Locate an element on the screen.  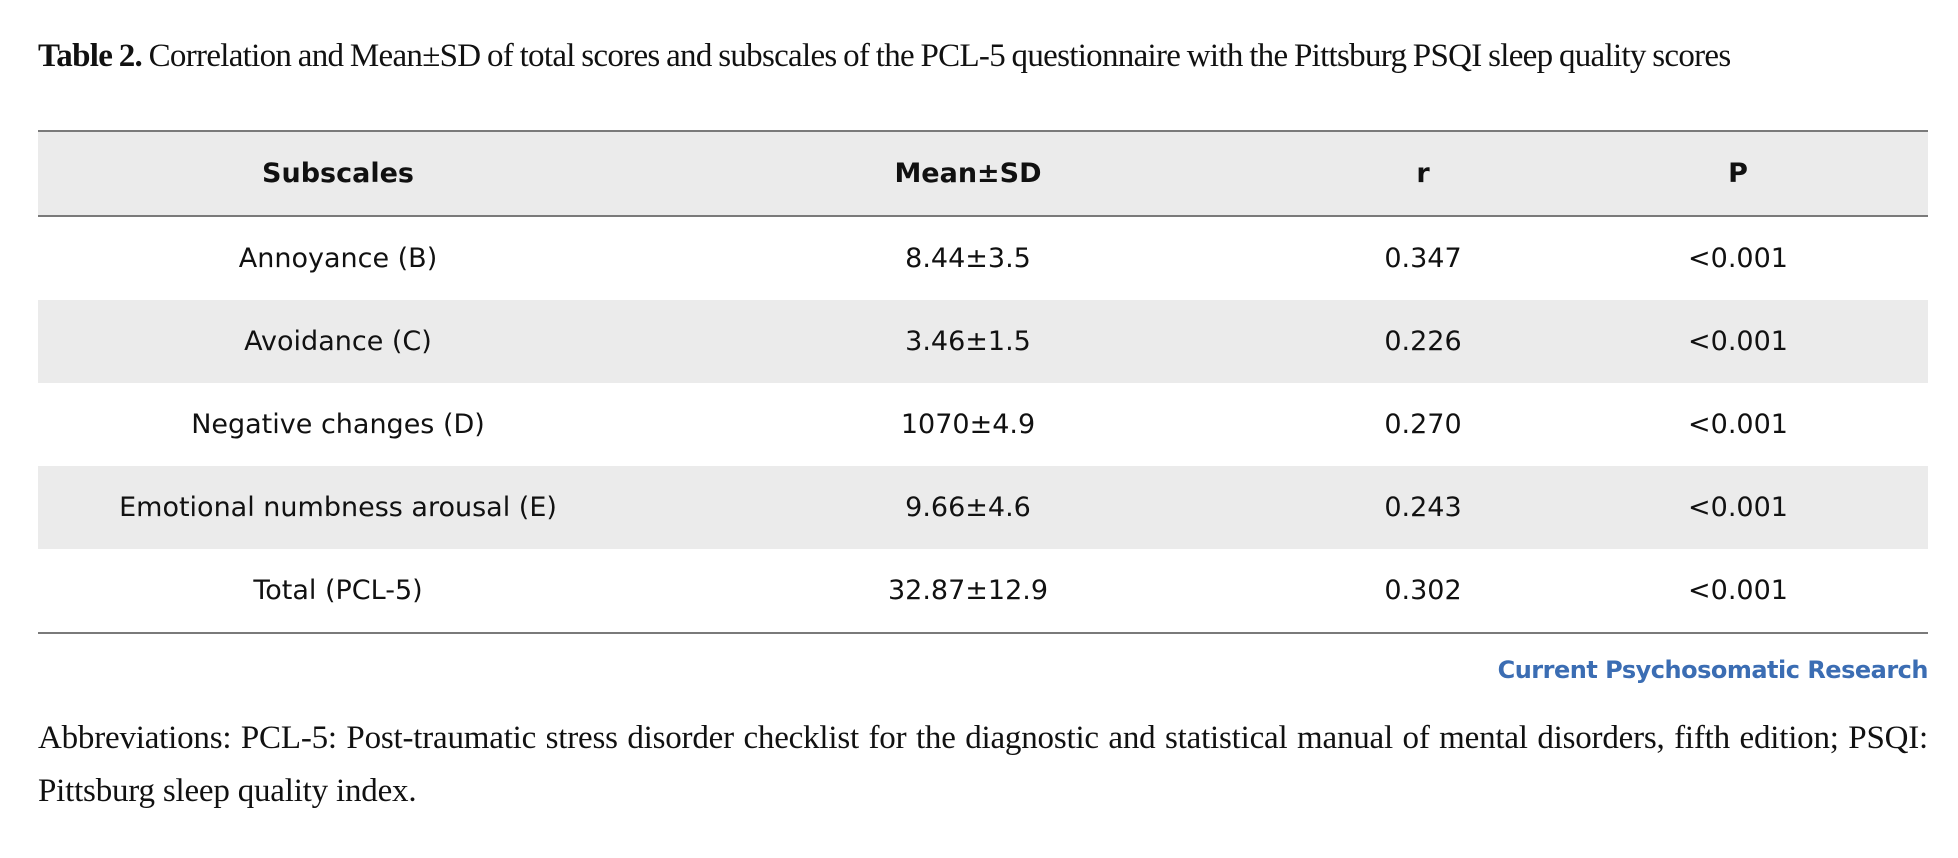
cell-mean-sd: 1070±4.9 is located at coordinates (968, 424).